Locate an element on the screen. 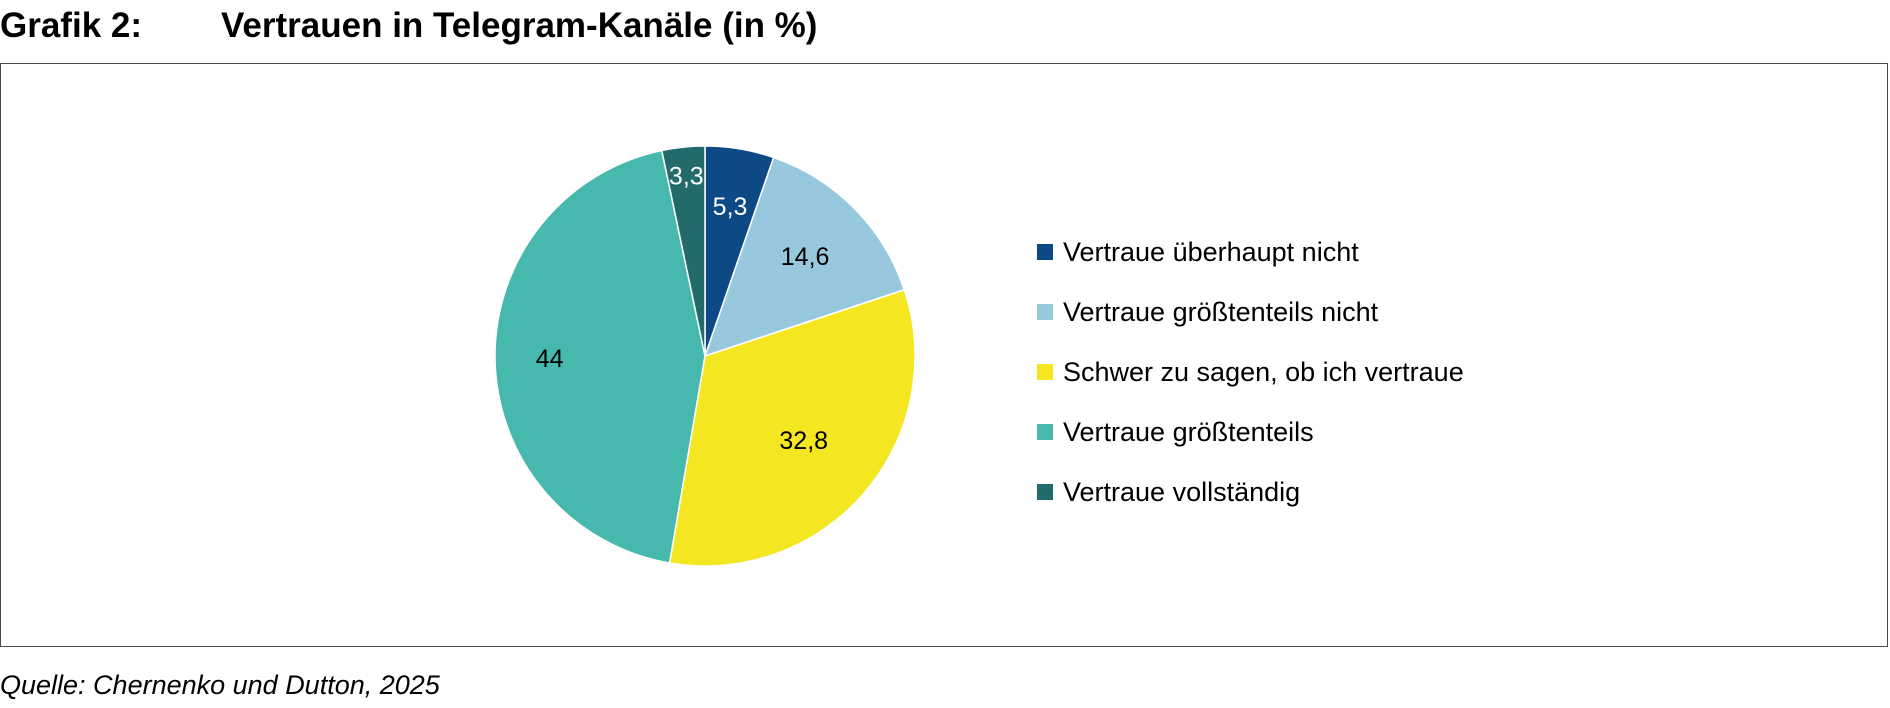  slice-value-label: 44 is located at coordinates (550, 359).